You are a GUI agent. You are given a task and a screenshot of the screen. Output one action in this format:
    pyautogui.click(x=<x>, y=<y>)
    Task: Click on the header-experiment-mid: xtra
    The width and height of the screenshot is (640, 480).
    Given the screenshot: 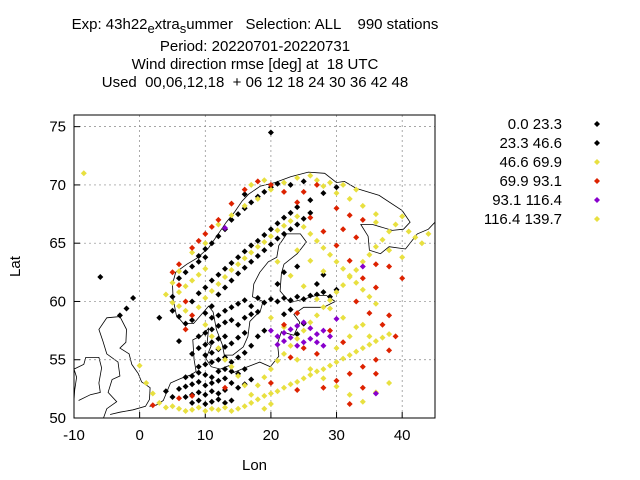 What is the action you would take?
    pyautogui.click(x=167, y=24)
    